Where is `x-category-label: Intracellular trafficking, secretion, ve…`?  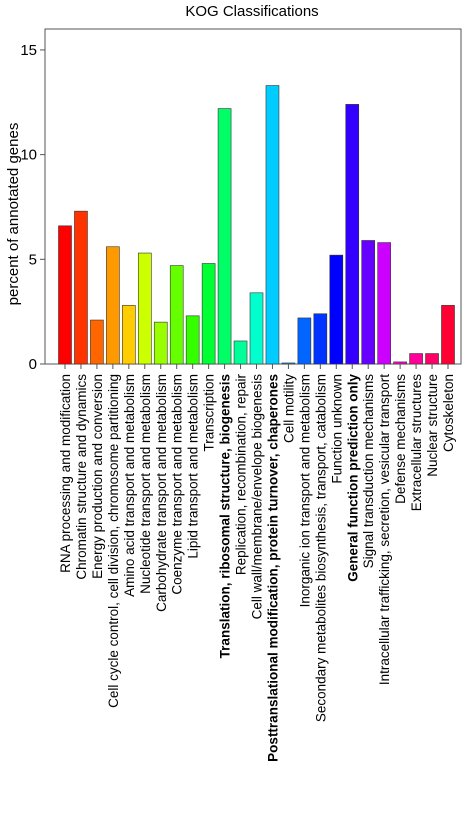
x-category-label: Intracellular trafficking, secretion, ve… is located at coordinates (384, 529).